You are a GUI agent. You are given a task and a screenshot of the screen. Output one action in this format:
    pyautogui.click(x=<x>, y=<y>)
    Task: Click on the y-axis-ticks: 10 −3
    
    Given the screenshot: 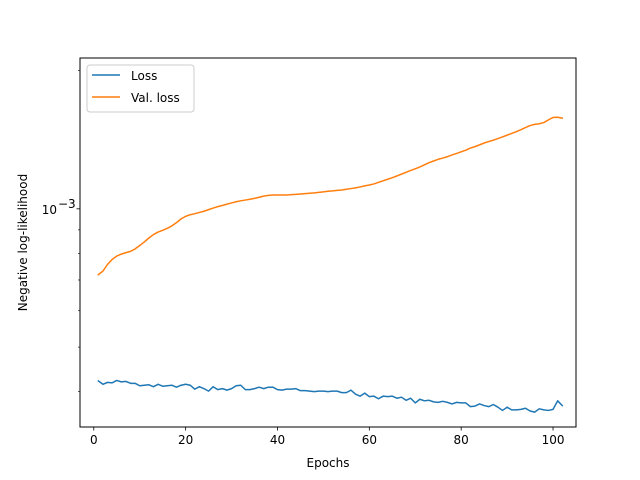 What is the action you would take?
    pyautogui.click(x=61, y=231)
    